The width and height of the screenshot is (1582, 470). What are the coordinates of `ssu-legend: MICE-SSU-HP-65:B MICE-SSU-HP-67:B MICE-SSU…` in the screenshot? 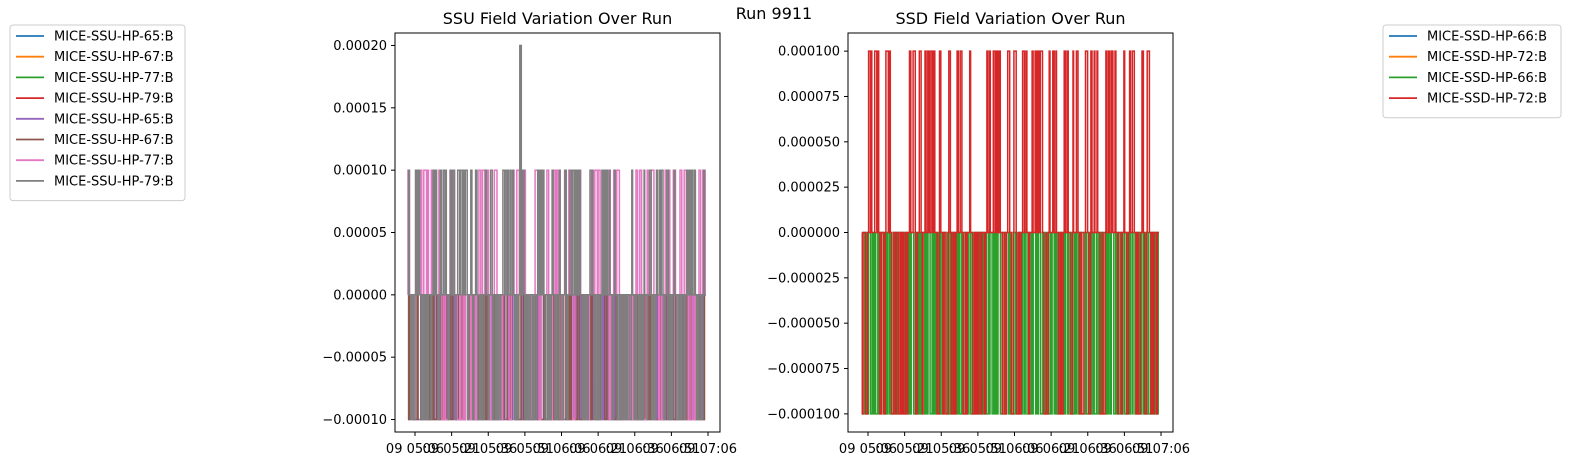 It's located at (97, 113).